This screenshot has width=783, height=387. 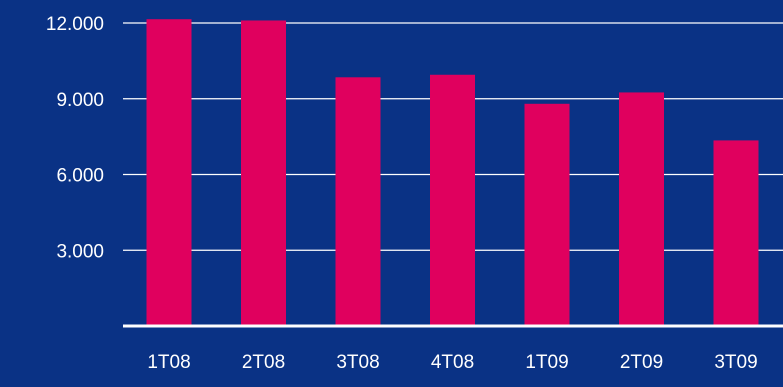 What do you see at coordinates (641, 362) in the screenshot?
I see `x-tick-label: 2T09` at bounding box center [641, 362].